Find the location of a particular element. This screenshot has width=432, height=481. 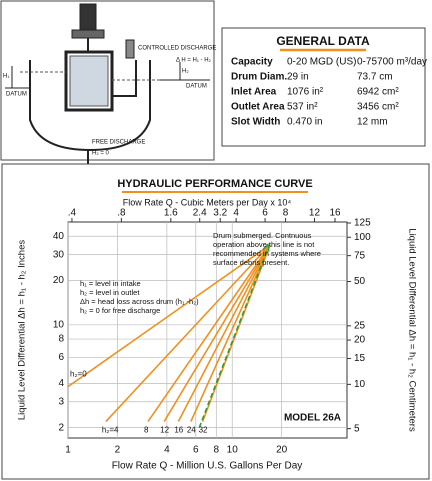

y2-tick-label: 25 is located at coordinates (360, 325).